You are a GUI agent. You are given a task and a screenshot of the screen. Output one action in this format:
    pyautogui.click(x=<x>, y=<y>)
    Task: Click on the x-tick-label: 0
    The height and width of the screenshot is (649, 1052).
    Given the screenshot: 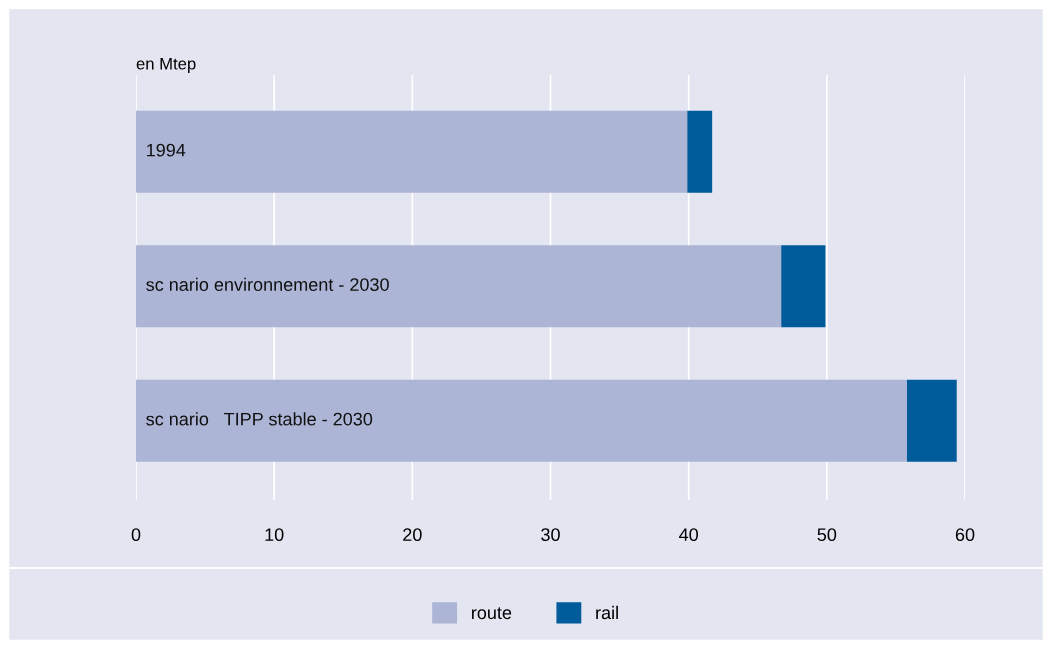 What is the action you would take?
    pyautogui.click(x=136, y=535)
    